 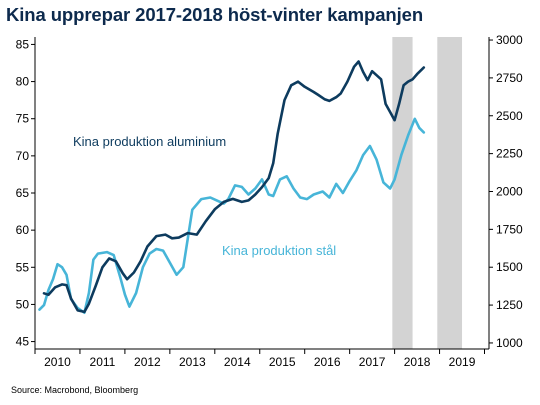 I want to click on y-right-tick-label: 2500, so click(x=509, y=116).